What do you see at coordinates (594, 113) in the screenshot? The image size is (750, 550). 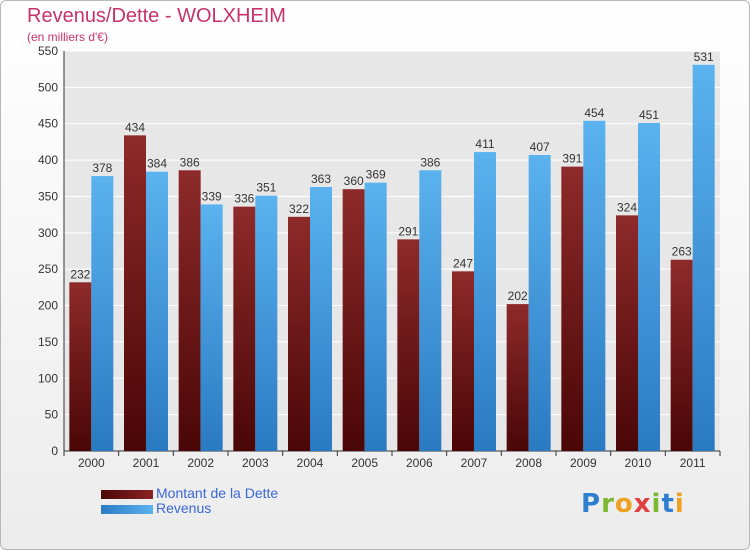 I see `data-label-revenus-2009: 454` at bounding box center [594, 113].